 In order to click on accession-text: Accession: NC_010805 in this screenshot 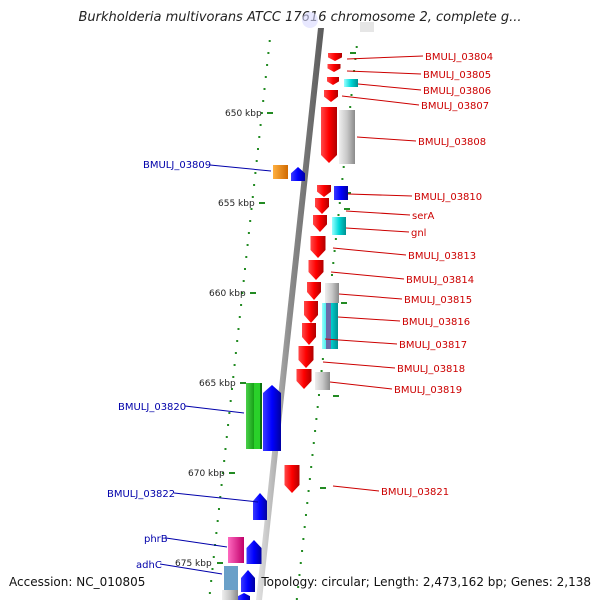, I will do `click(77, 582)`.